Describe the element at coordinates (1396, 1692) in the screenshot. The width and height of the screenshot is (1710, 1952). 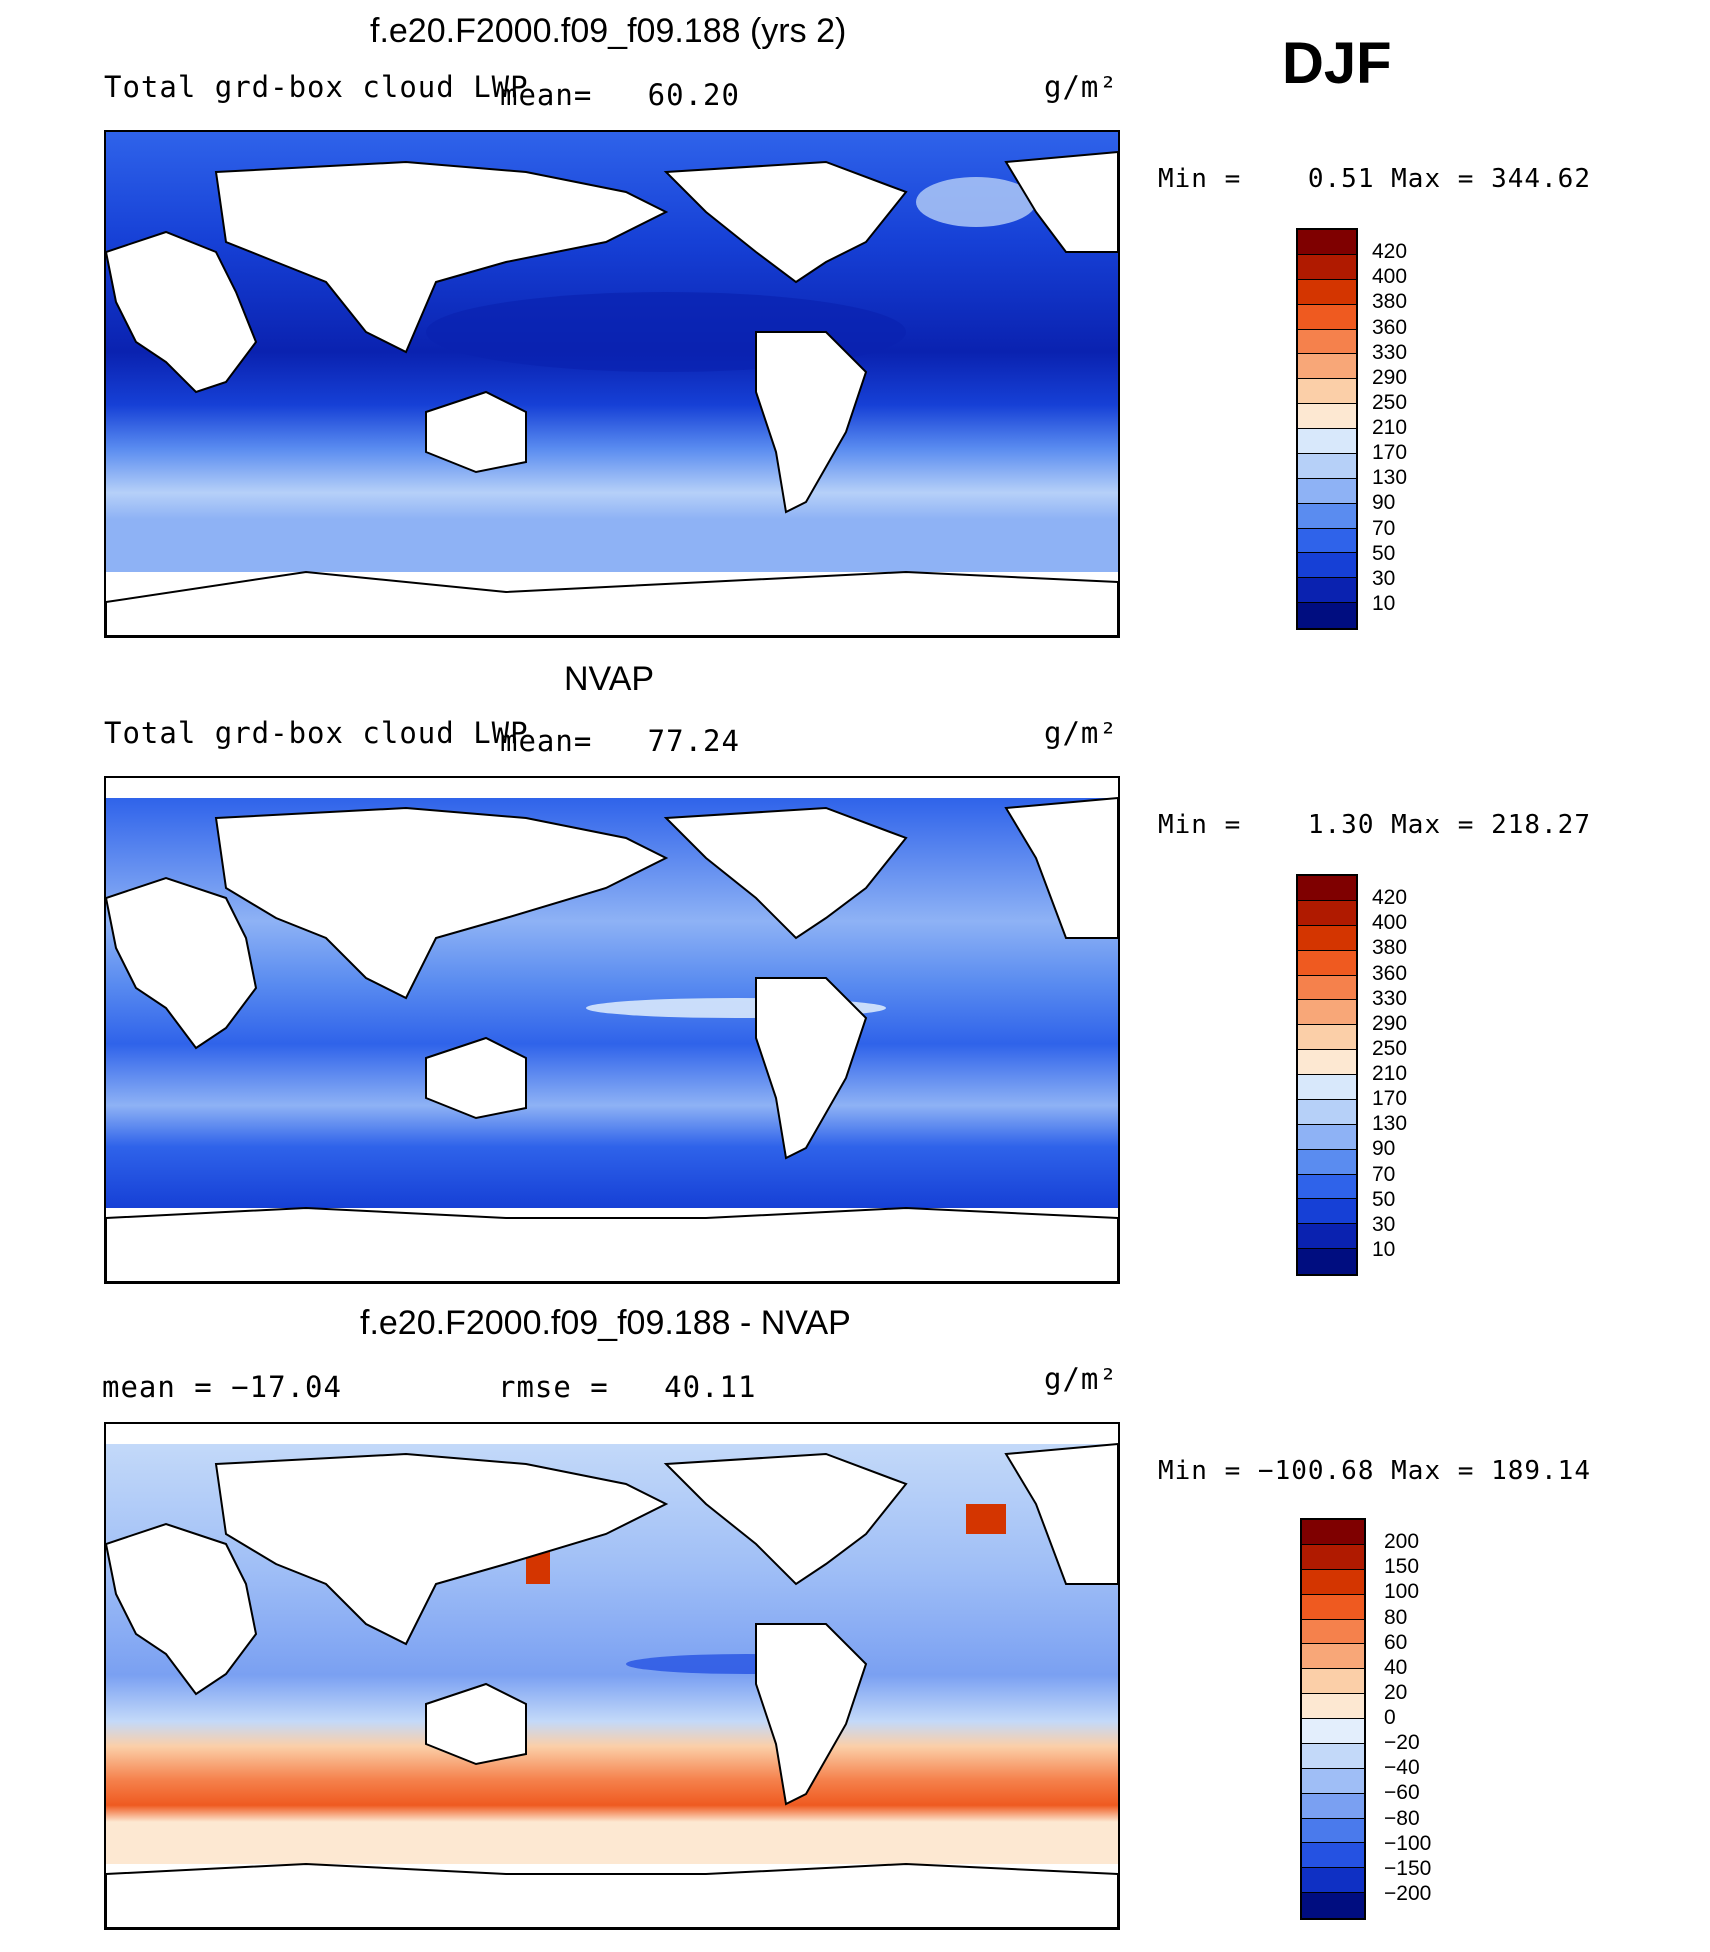
I see `colorbar-tick-label: 20` at that location.